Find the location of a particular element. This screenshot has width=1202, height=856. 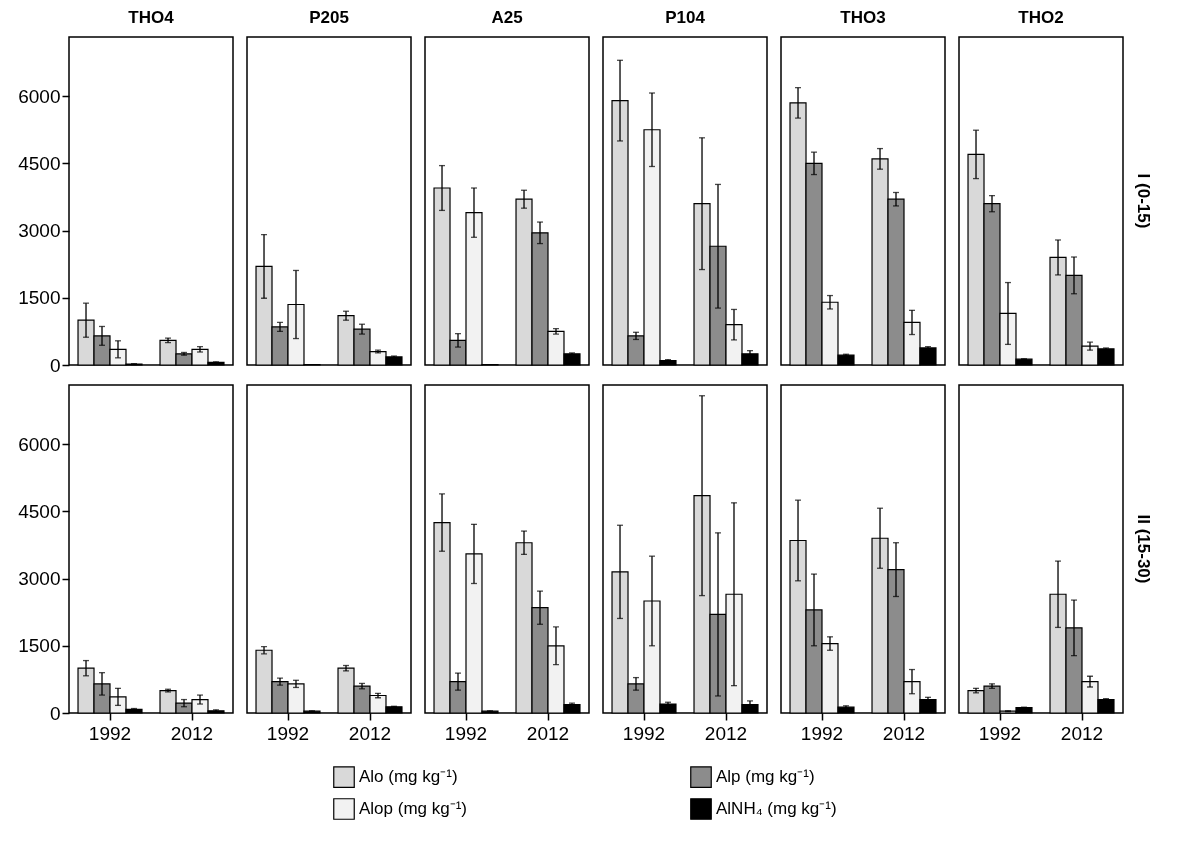

y2-axis-title: II (15-30) is located at coordinates (1143, 549).